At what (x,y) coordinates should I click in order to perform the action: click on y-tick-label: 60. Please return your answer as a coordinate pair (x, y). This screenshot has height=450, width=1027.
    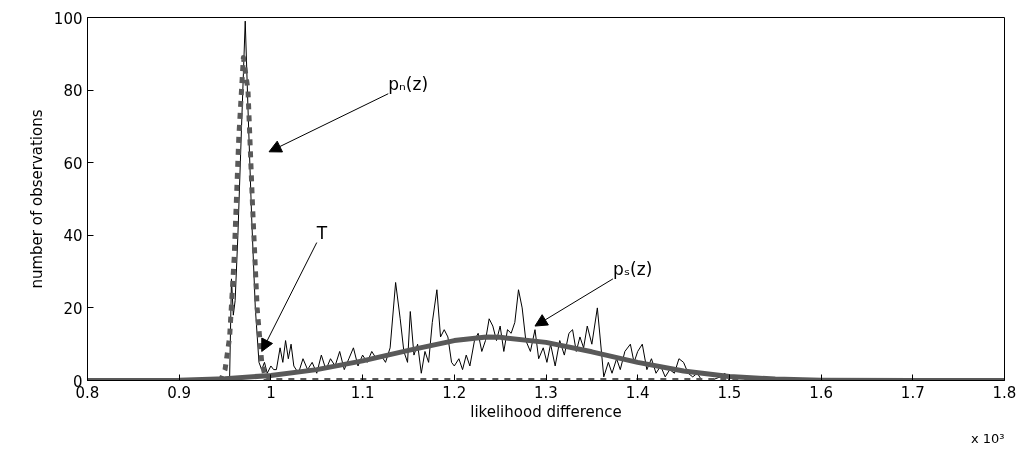
    Looking at the image, I should click on (73, 163).